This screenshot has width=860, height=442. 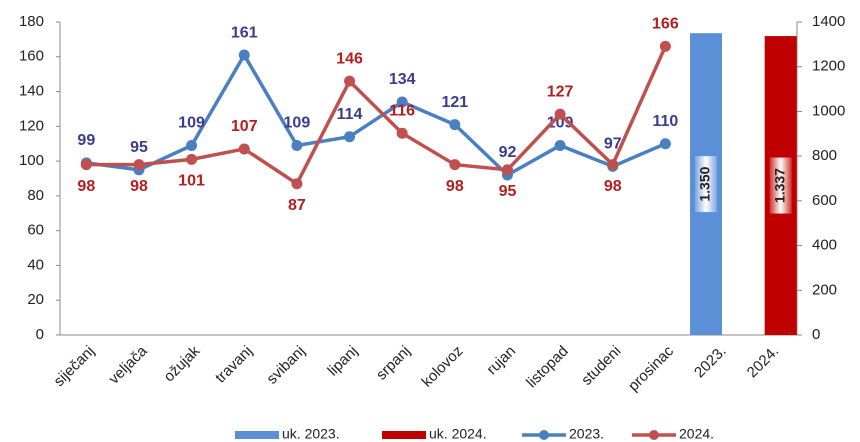 What do you see at coordinates (40, 334) in the screenshot?
I see `y-tick-label: 0` at bounding box center [40, 334].